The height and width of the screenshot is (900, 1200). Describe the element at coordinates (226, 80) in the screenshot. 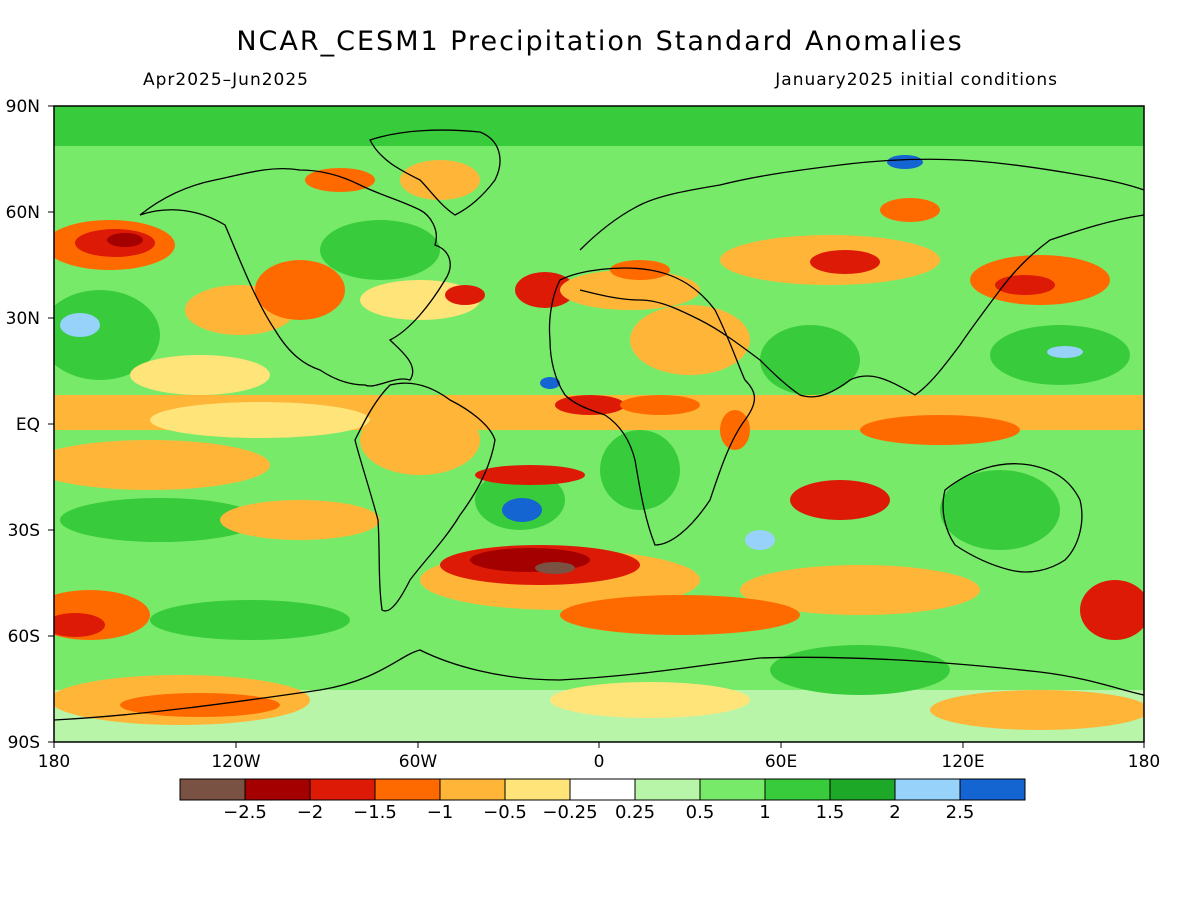

I see `forecast-period: Apr2025–Jun2025` at that location.